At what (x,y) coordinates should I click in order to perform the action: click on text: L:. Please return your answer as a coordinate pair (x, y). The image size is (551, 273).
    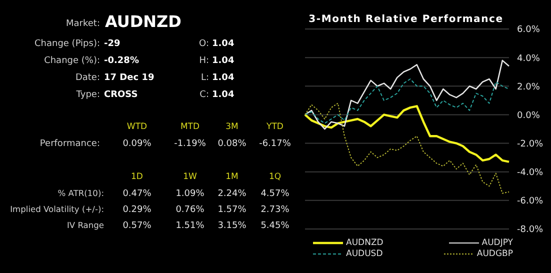
    Looking at the image, I should click on (204, 78).